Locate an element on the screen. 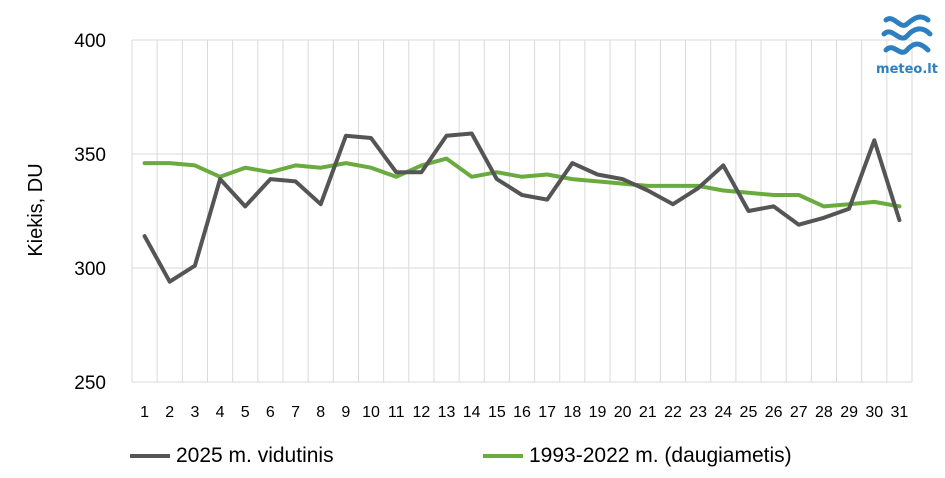 This screenshot has height=478, width=945. x-tick-label: 2 is located at coordinates (169, 412).